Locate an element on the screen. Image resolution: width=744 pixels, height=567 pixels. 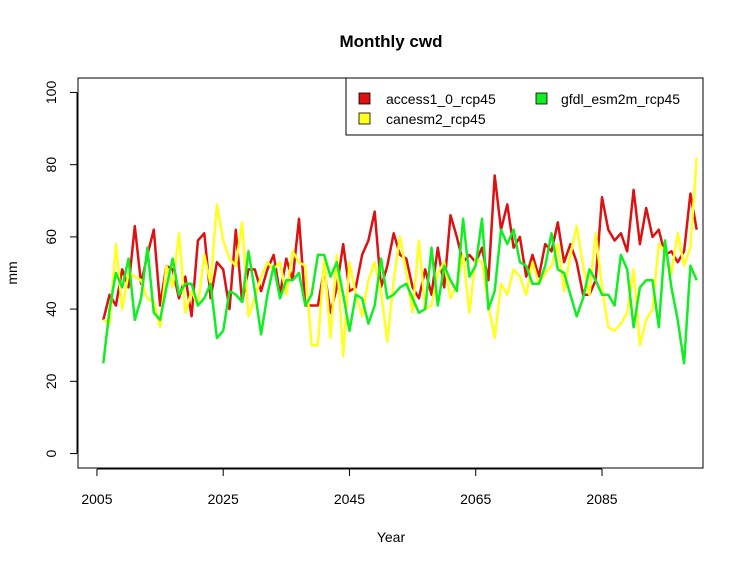
y-tick-label: 40 is located at coordinates (51, 309).